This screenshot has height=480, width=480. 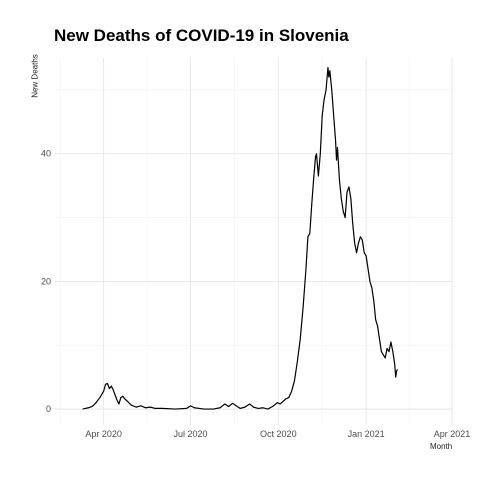 I want to click on y-tick-label-20: 20, so click(x=46, y=281).